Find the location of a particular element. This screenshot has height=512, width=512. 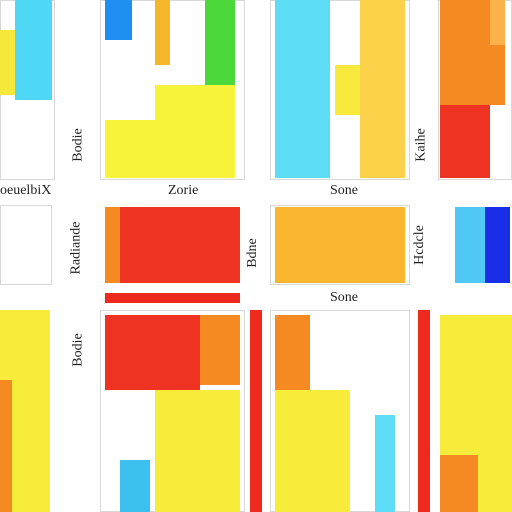

label: Bdne is located at coordinates (252, 253).